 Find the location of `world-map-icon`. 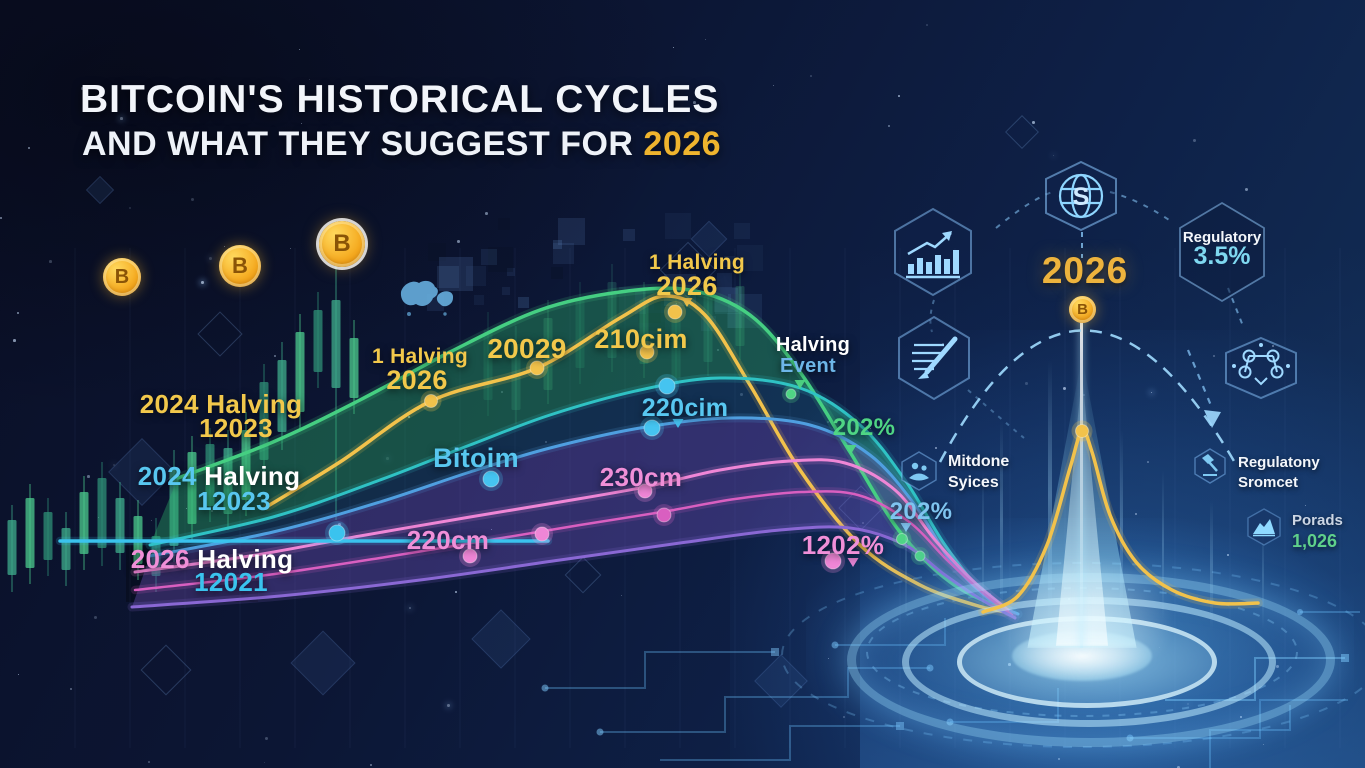

world-map-icon is located at coordinates (427, 298).